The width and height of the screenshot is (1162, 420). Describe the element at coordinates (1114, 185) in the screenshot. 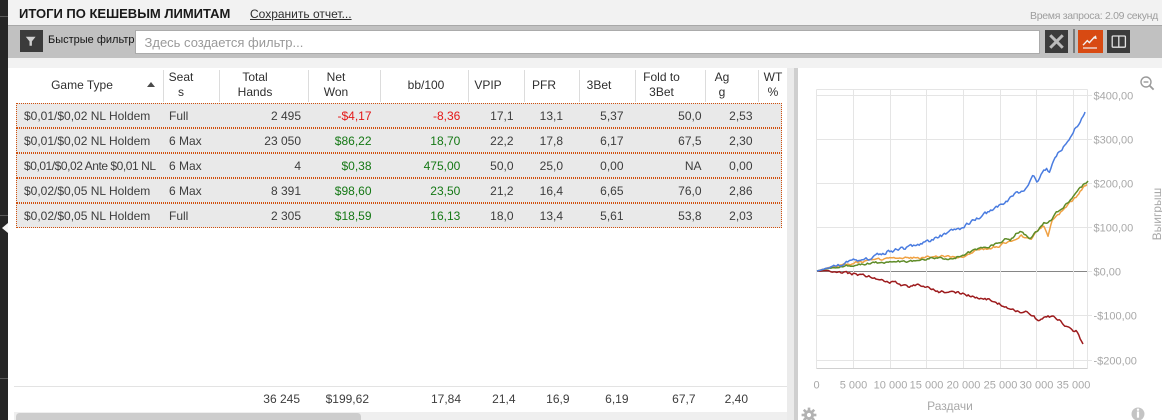

I see `svg-text: $200,00` at that location.